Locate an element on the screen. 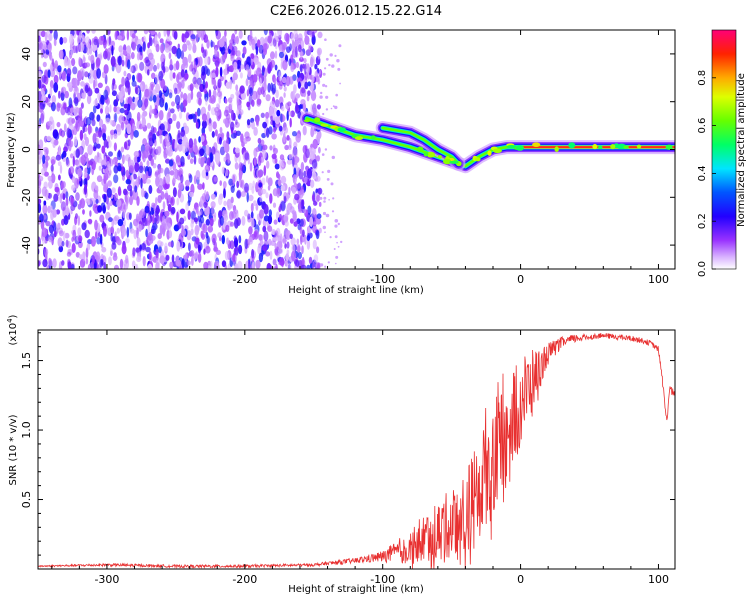 Image resolution: width=750 pixels, height=600 pixels. x-tick-label: -200 is located at coordinates (244, 579).